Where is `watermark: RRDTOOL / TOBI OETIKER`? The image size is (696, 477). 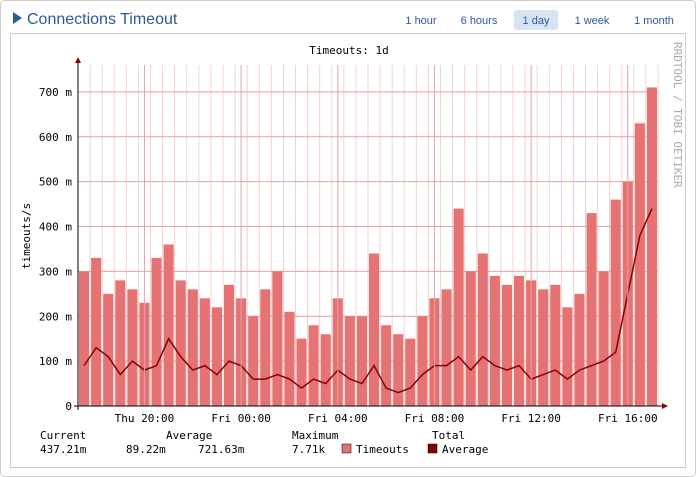 watermark: RRDTOOL / TOBI OETIKER is located at coordinates (677, 115).